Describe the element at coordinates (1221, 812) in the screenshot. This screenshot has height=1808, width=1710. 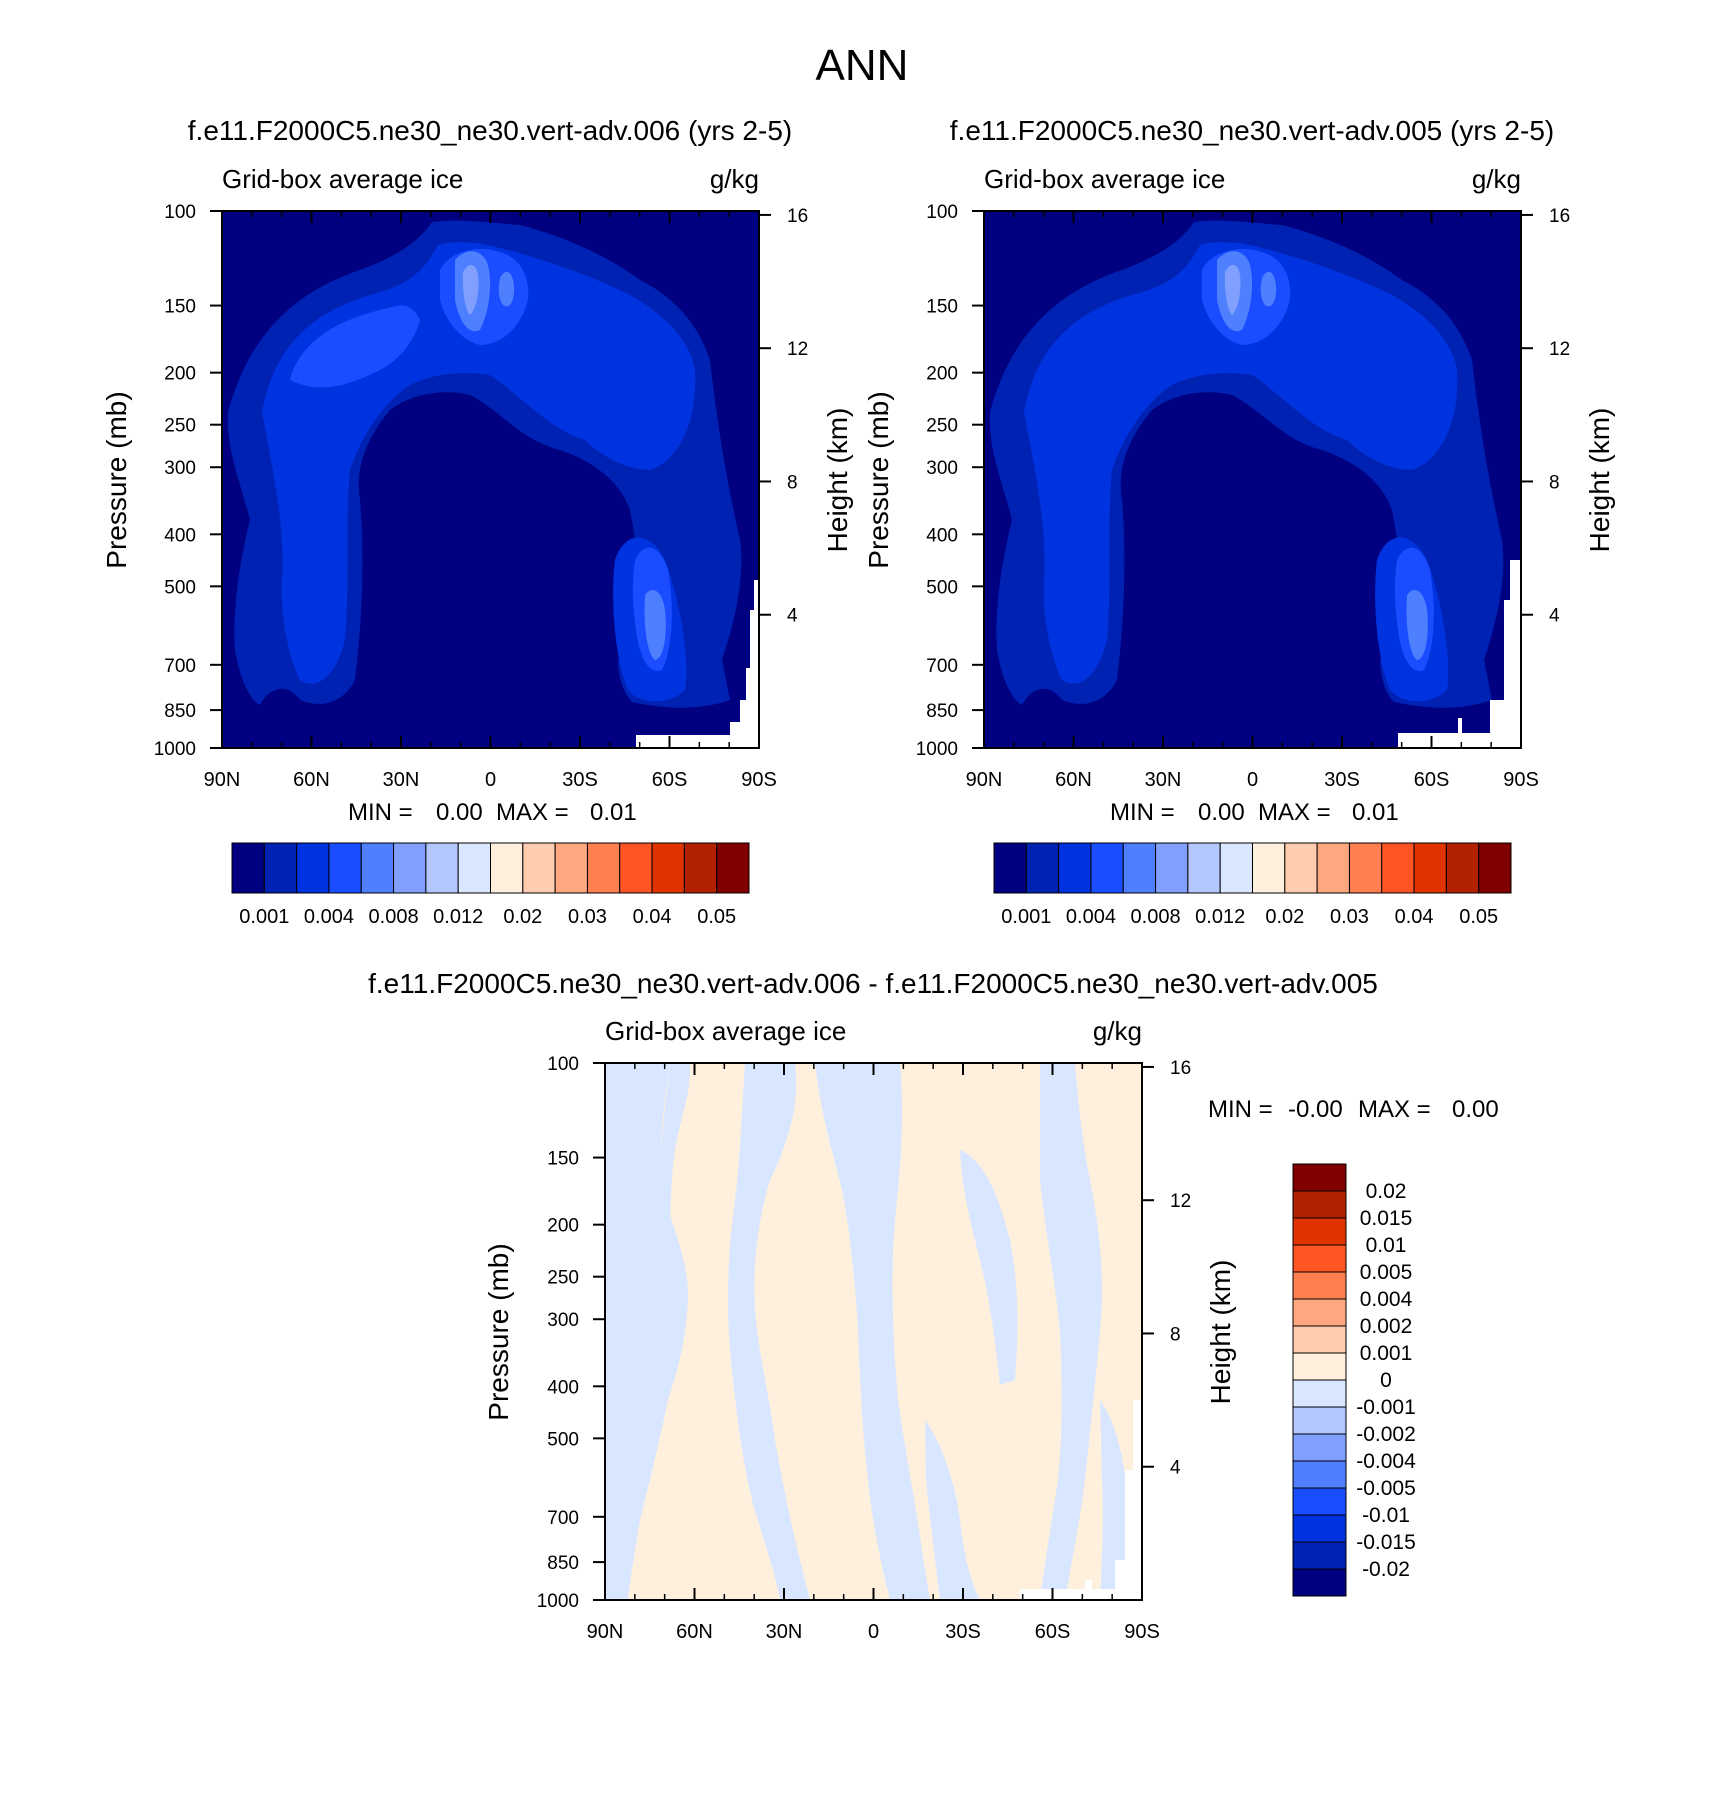
I see `min-value: 0.00` at that location.